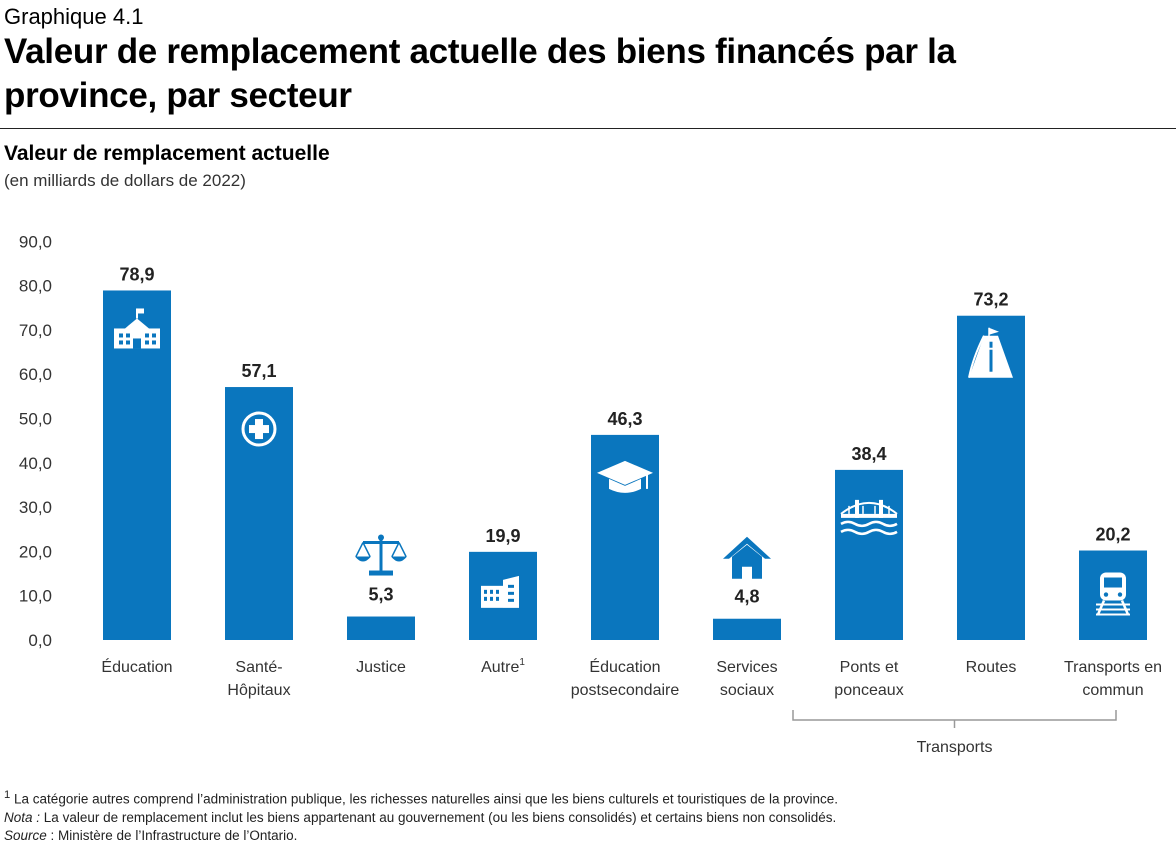 The image size is (1176, 846). I want to click on category-label: sociaux, so click(747, 690).